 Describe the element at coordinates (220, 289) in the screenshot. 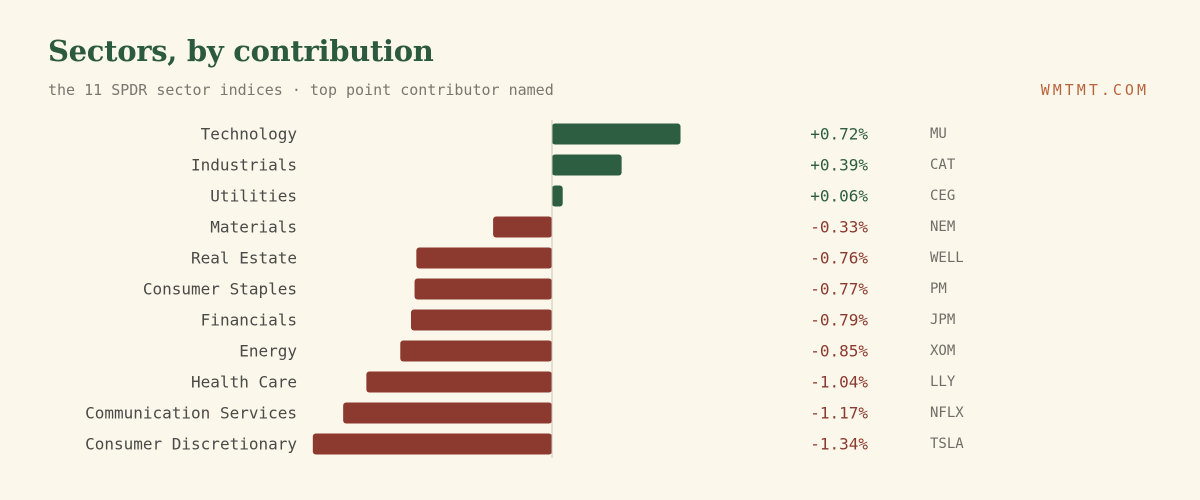

I see `category-label: Consumer Staples` at that location.